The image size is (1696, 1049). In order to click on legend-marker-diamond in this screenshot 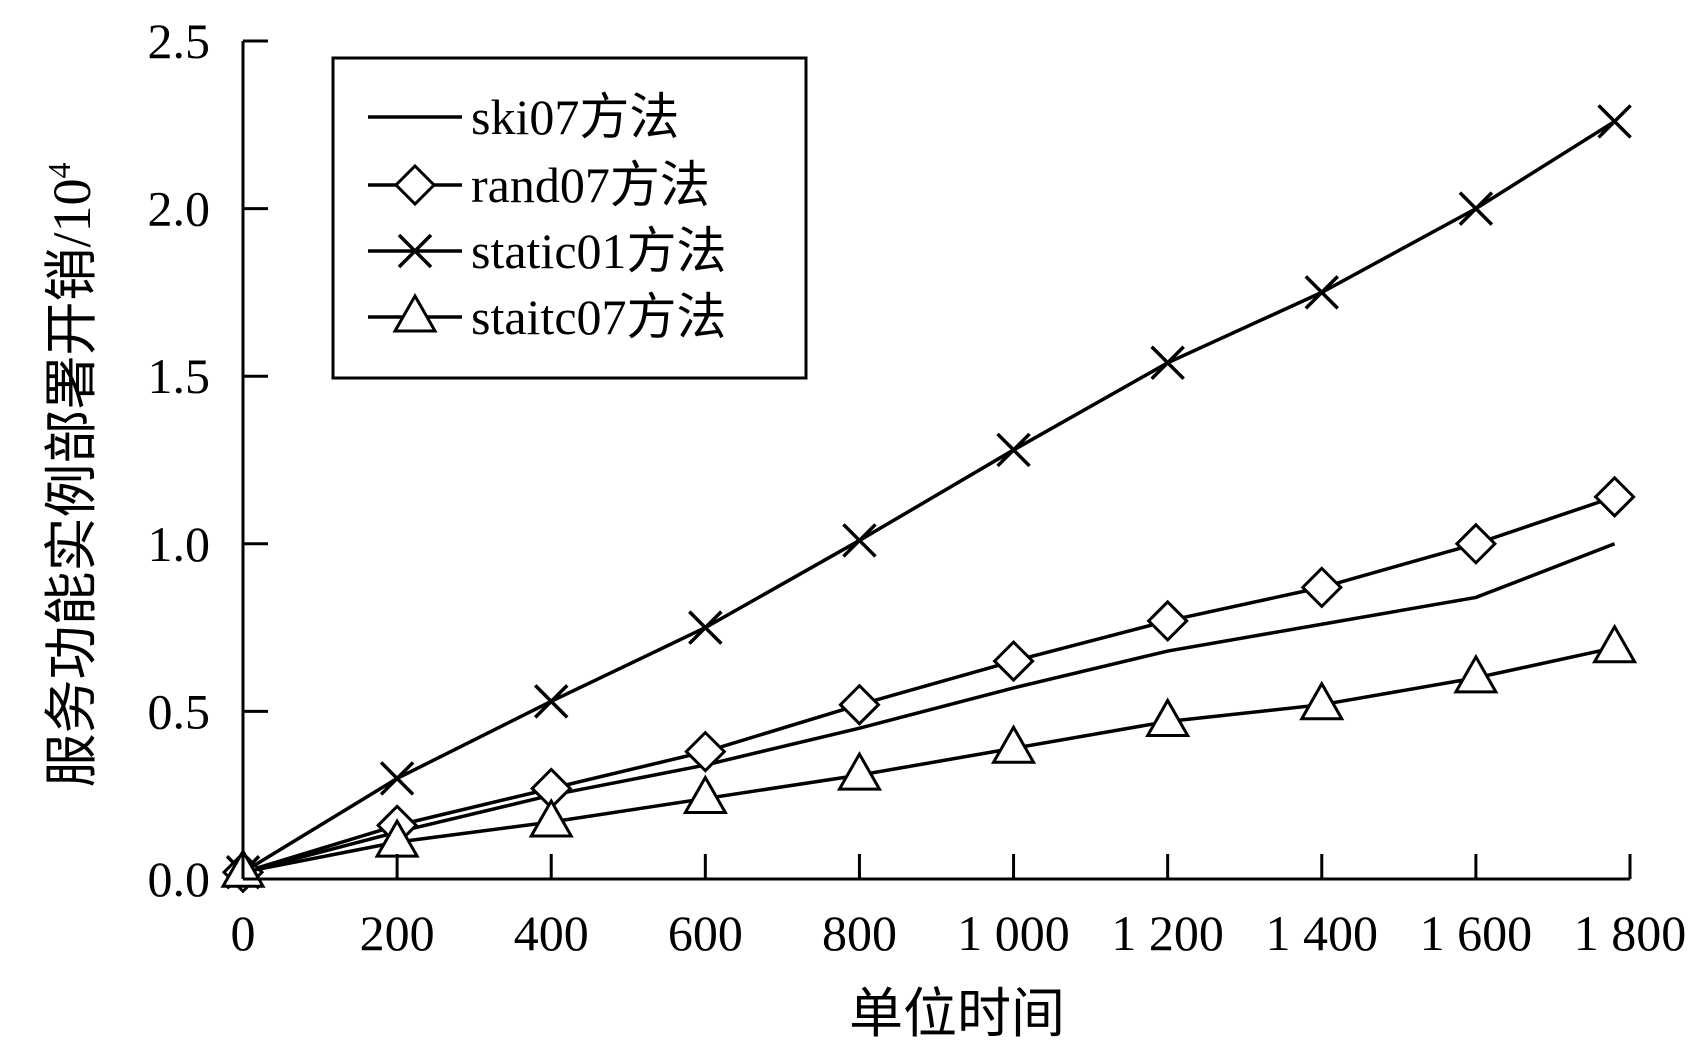, I will do `click(415, 185)`.